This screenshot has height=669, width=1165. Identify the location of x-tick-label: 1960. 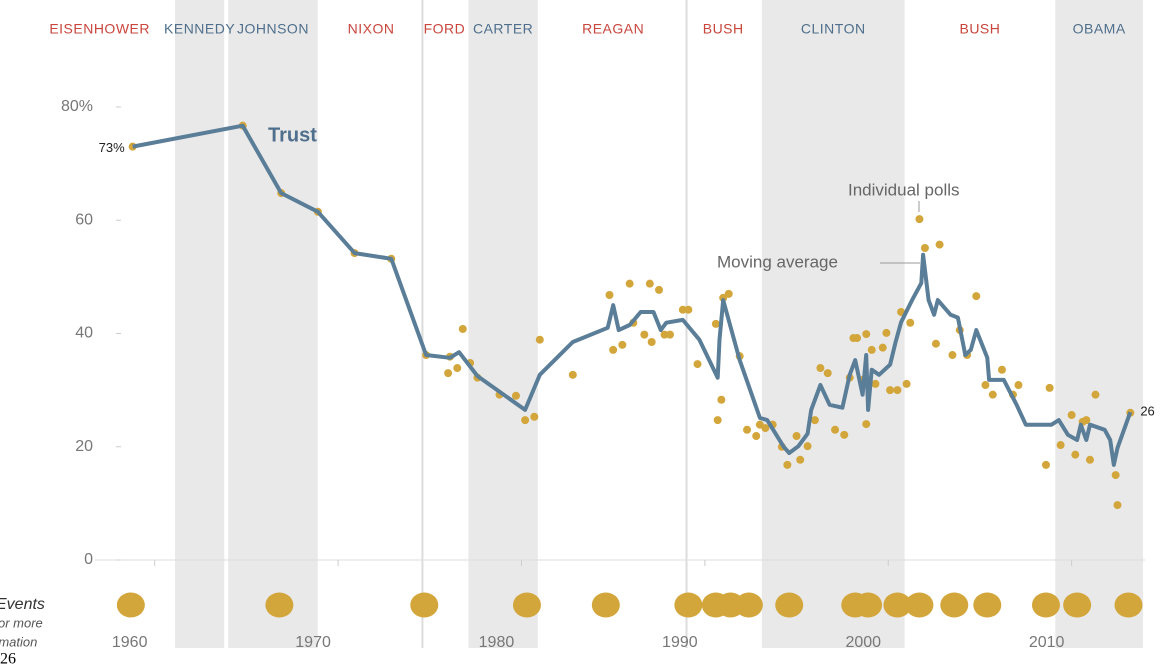
(130, 642).